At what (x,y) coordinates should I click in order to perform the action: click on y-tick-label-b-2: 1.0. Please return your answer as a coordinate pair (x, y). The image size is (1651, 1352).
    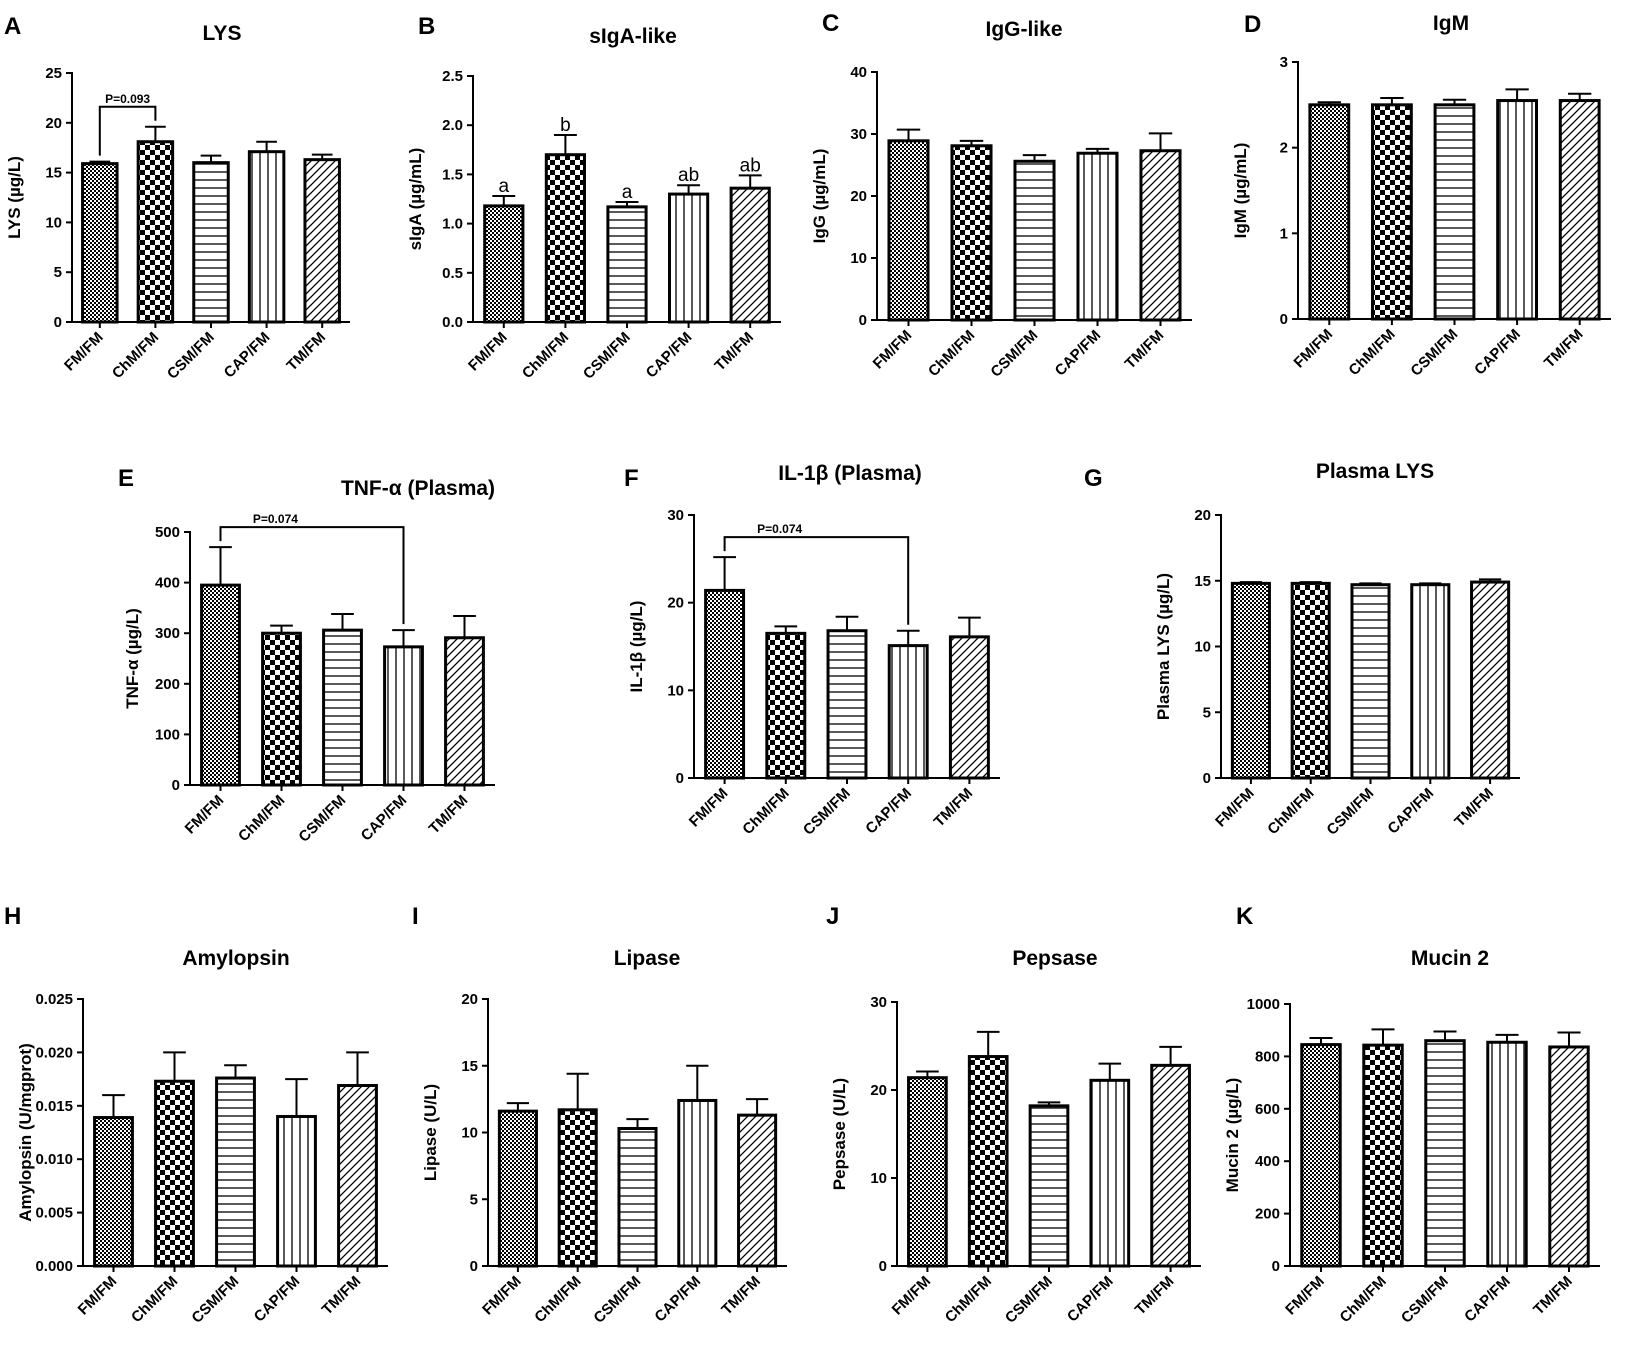
    Looking at the image, I should click on (452, 224).